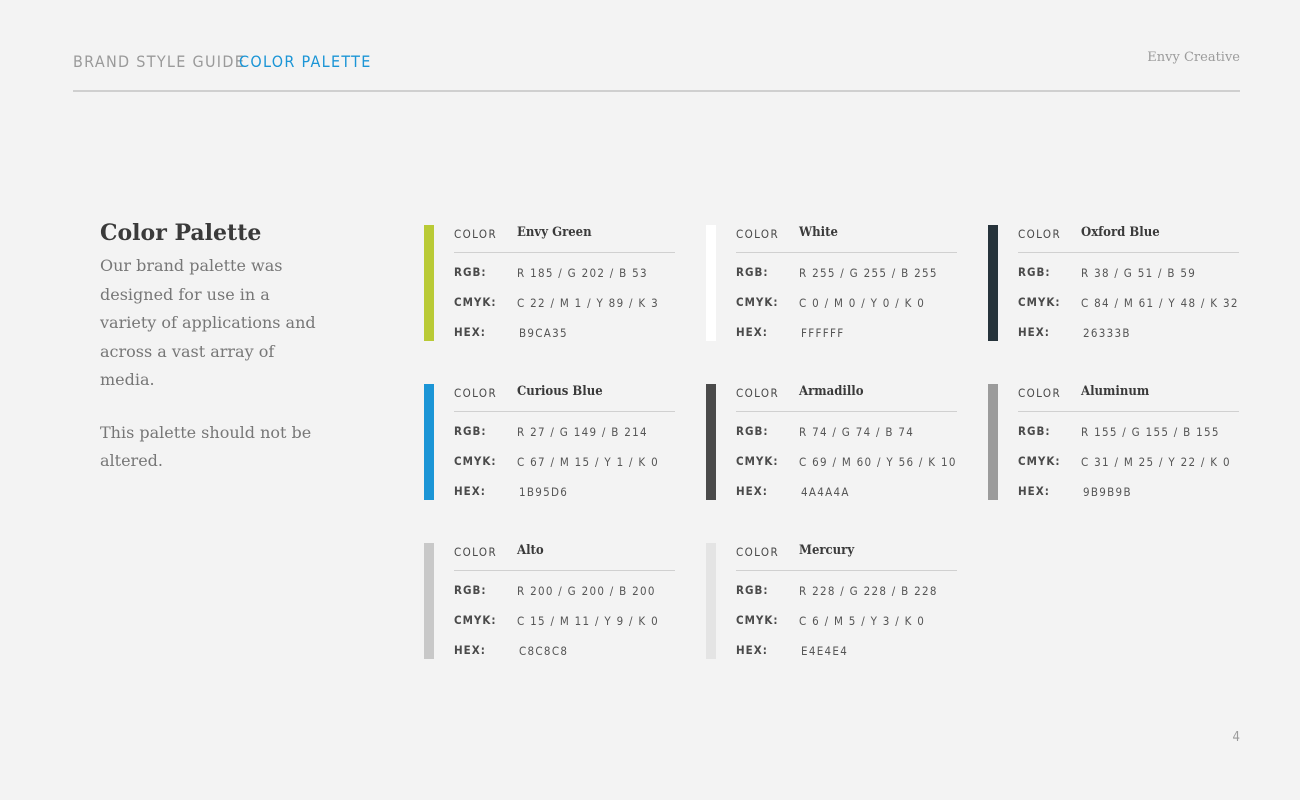  Describe the element at coordinates (159, 61) in the screenshot. I see `breadcrumb-guide: BRAND STYLE GUIDE` at that location.